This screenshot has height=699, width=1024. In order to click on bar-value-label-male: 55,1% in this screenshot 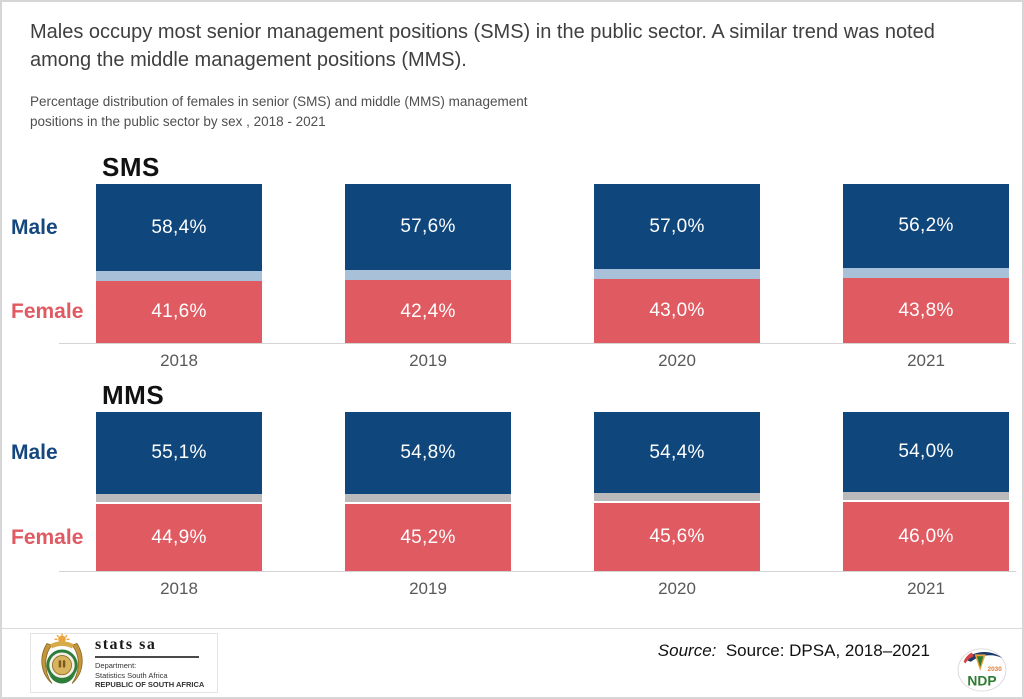, I will do `click(179, 452)`.